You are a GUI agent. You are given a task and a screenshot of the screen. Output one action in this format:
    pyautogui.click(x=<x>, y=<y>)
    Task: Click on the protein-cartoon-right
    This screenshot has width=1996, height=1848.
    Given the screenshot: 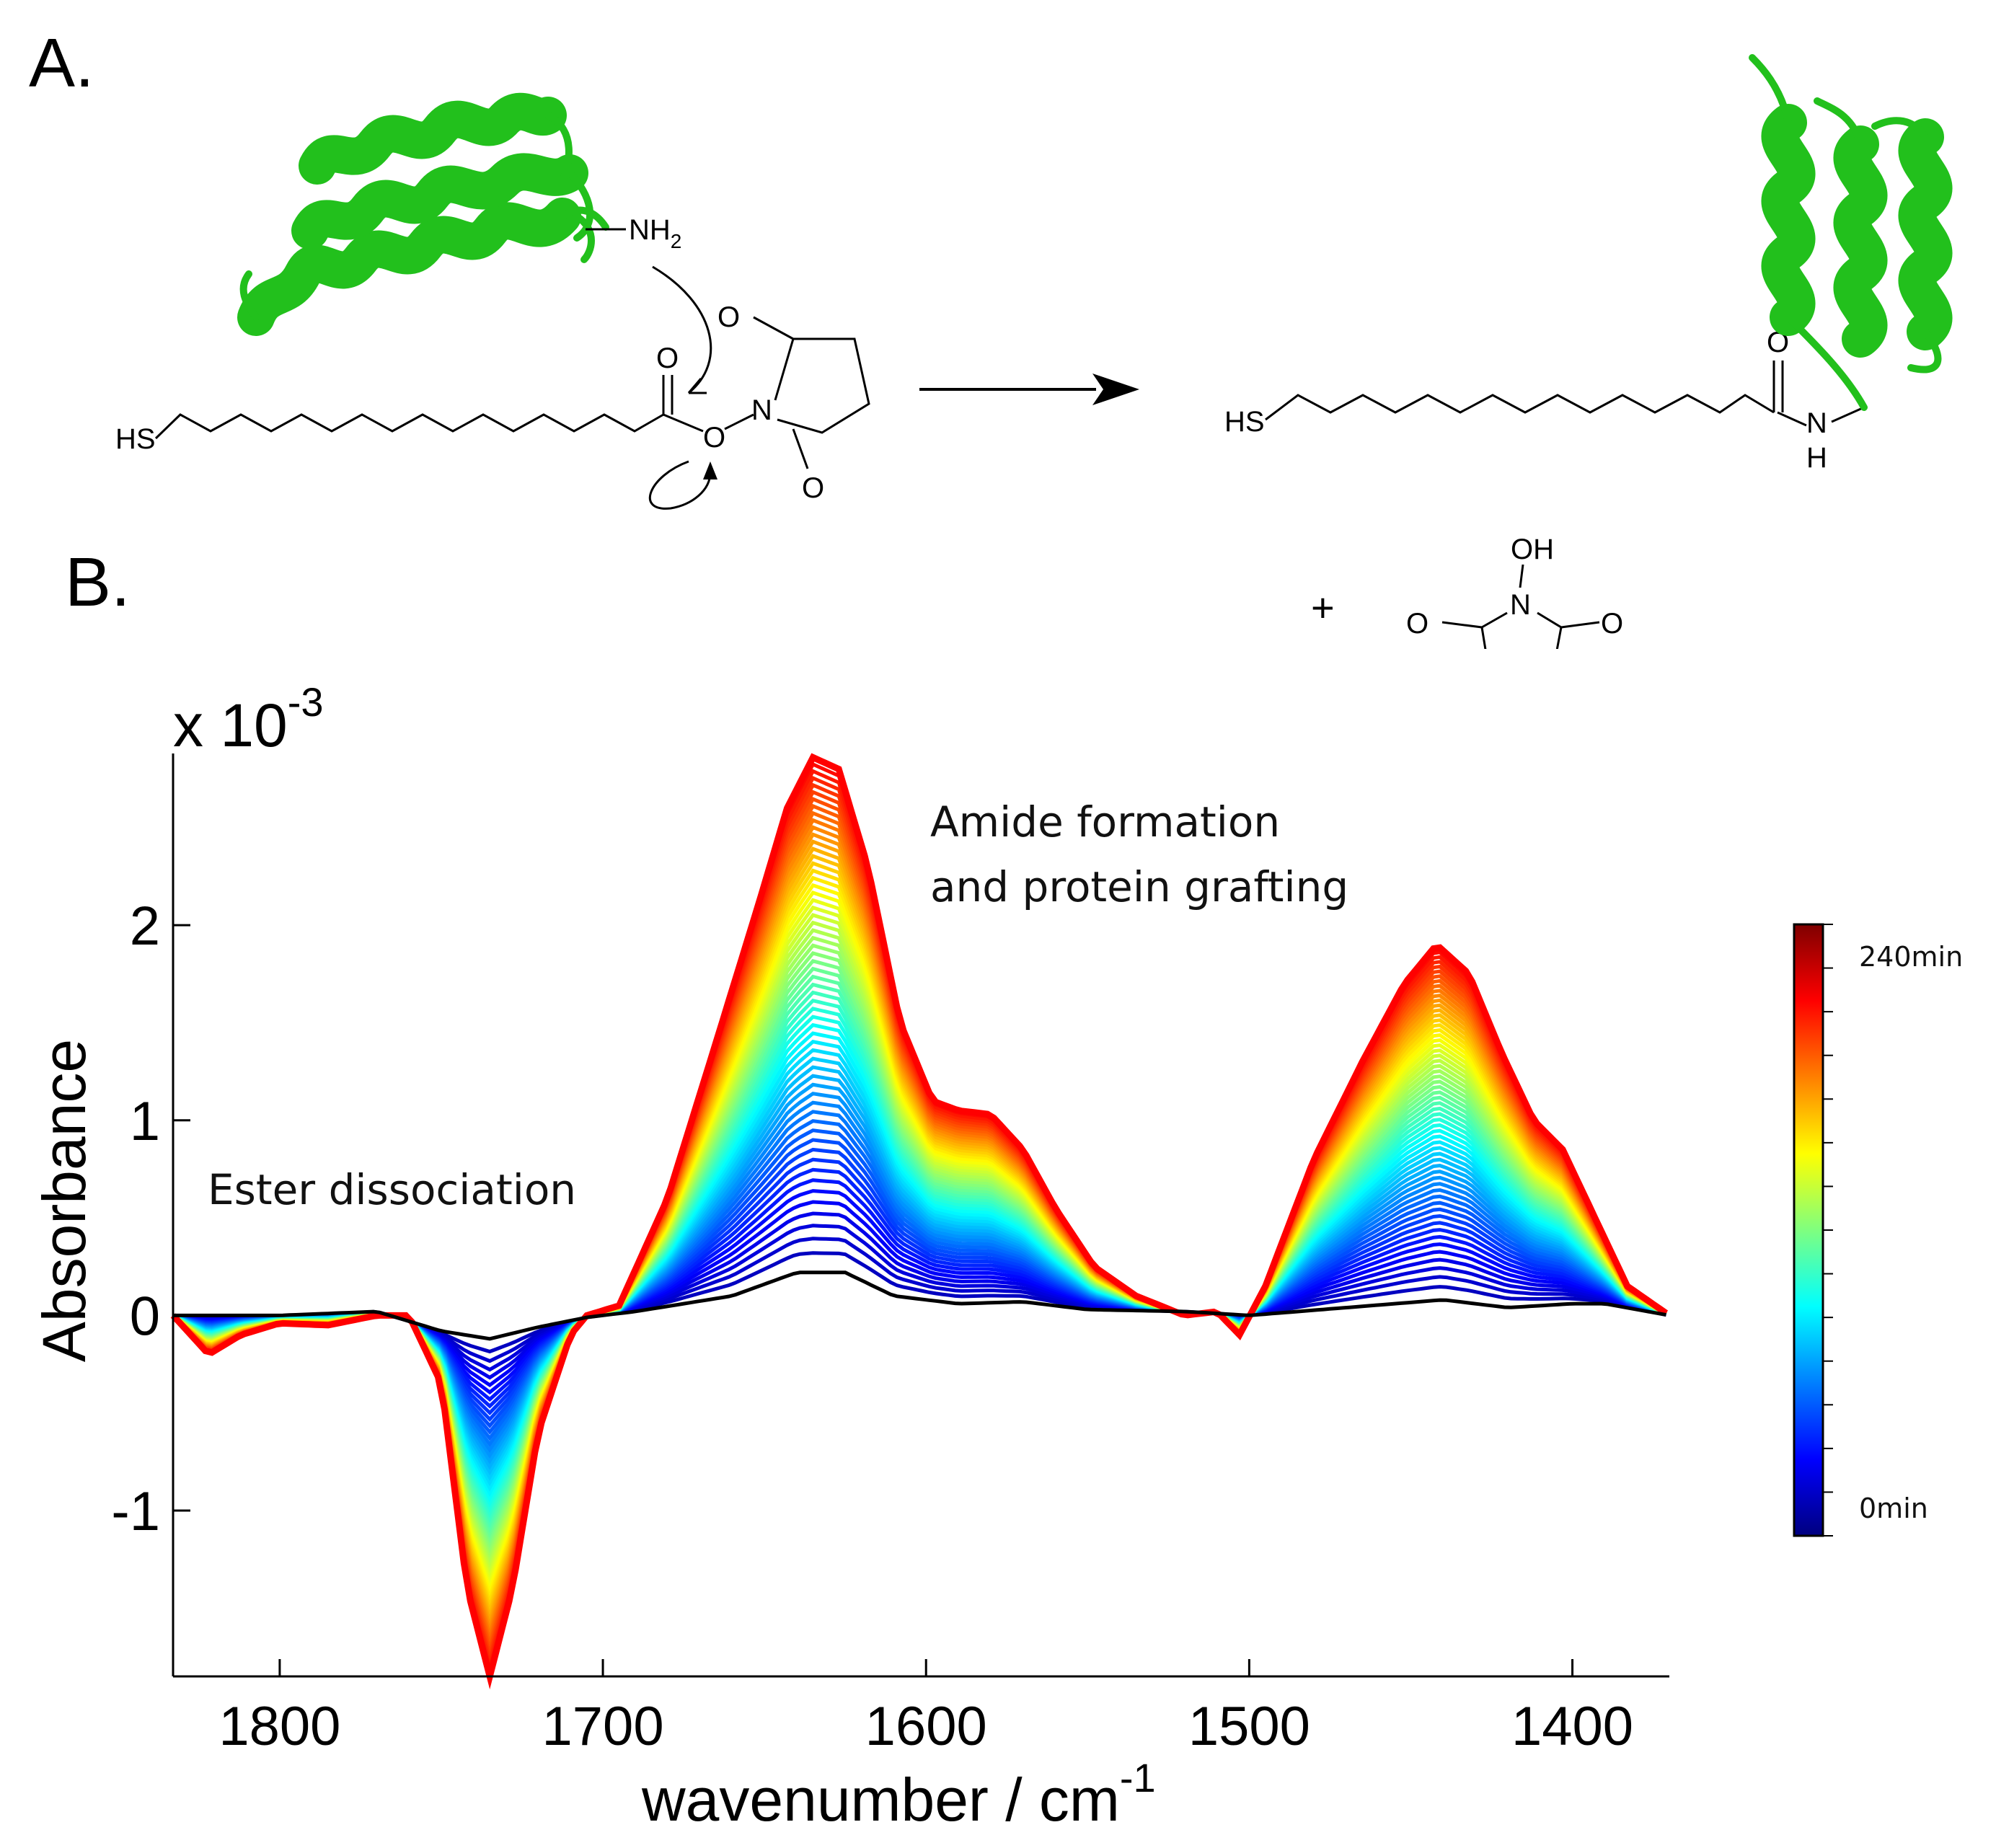 What is the action you would take?
    pyautogui.click(x=1851, y=232)
    